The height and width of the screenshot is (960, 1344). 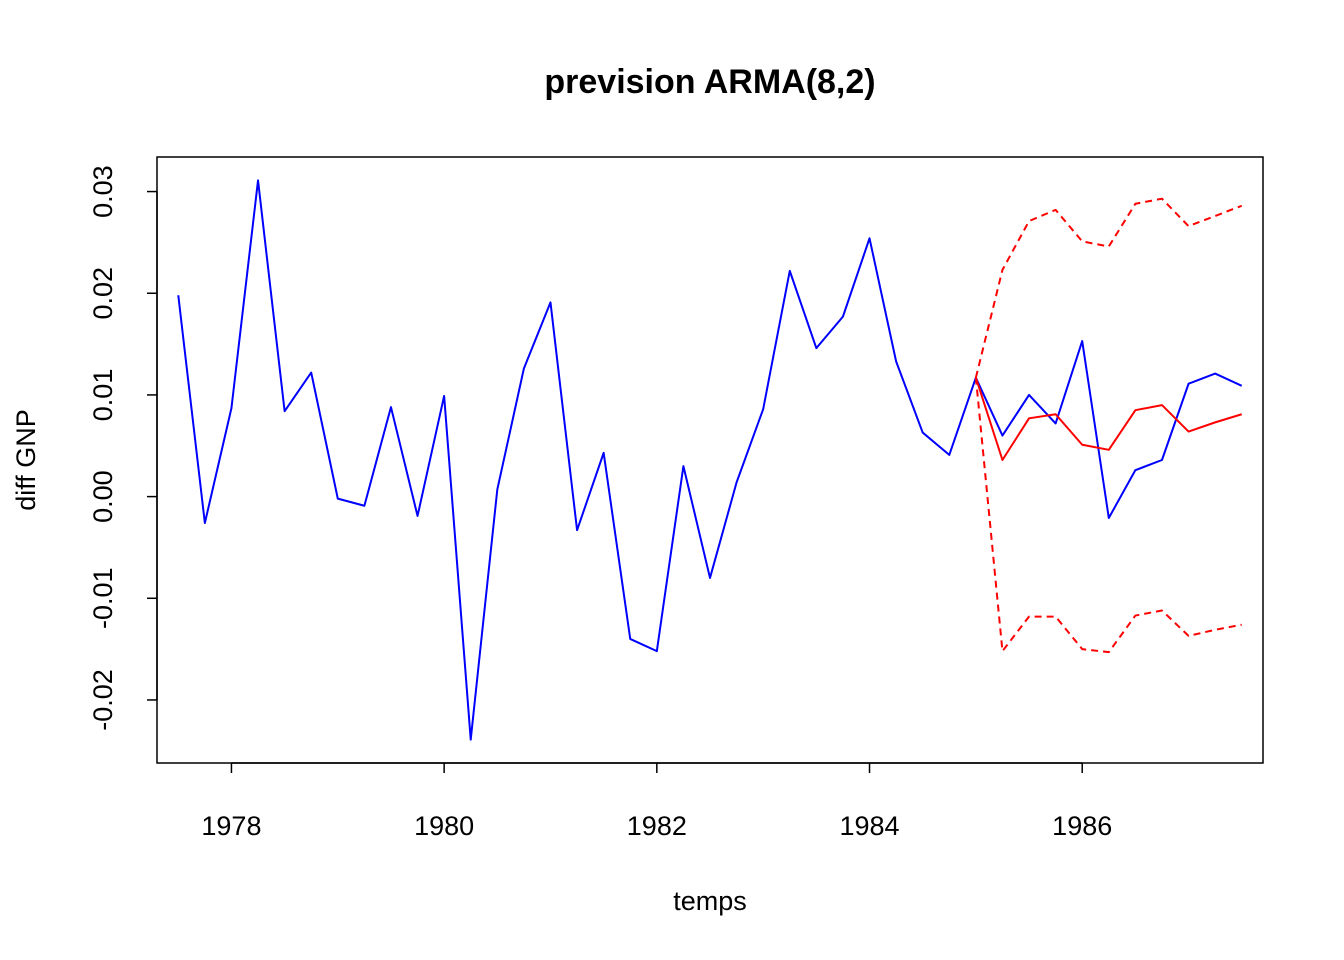 What do you see at coordinates (1108, 419) in the screenshot?
I see `forecast-series-line` at bounding box center [1108, 419].